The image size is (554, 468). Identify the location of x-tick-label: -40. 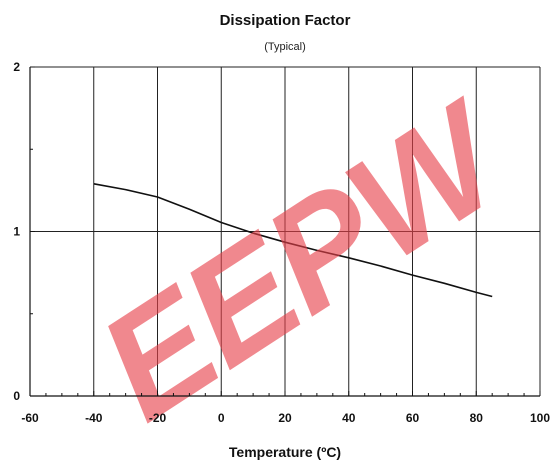
(94, 418).